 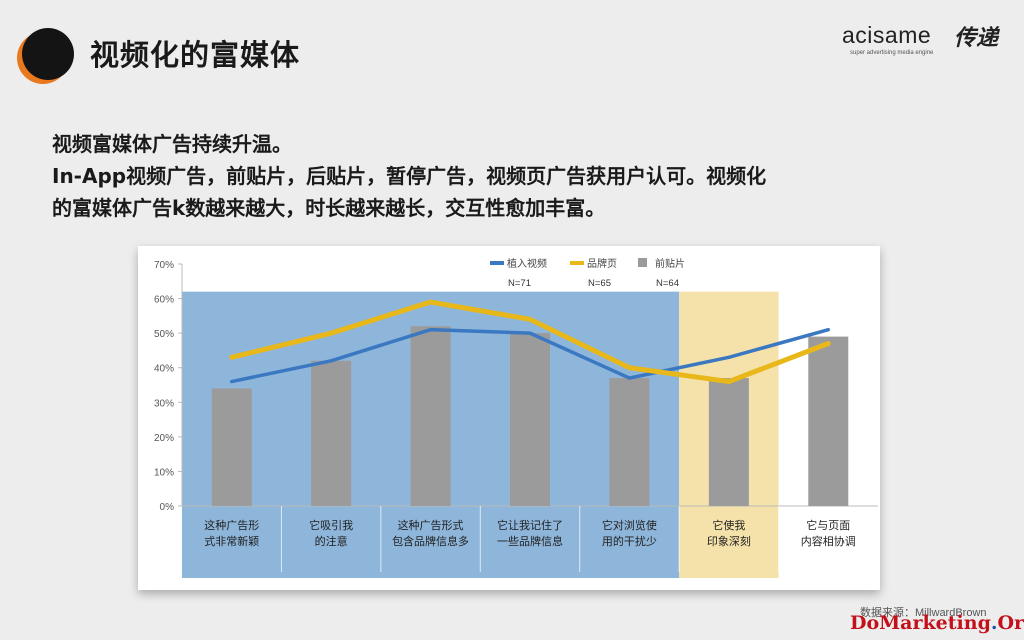 What do you see at coordinates (519, 283) in the screenshot?
I see `legend-n-label: N=71` at bounding box center [519, 283].